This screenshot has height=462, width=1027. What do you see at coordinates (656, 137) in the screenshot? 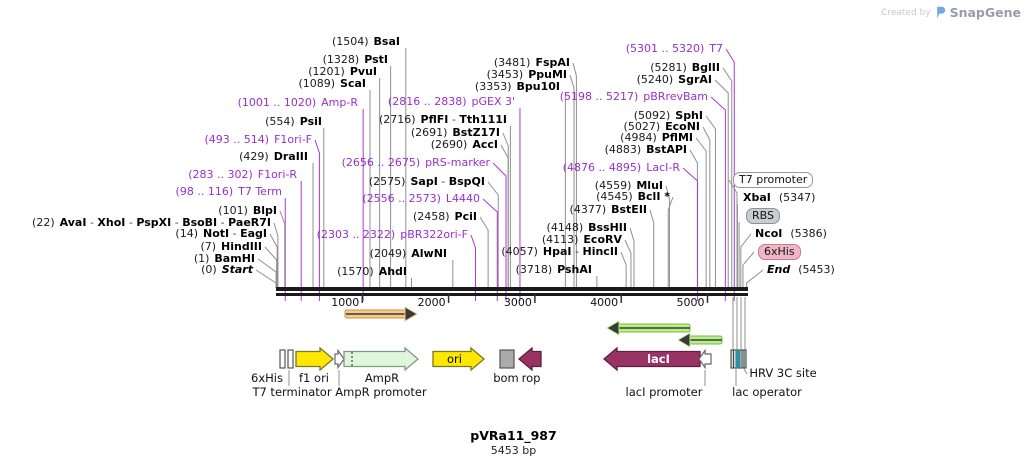
I see `site-label-pflmi: (4984) PflMI` at bounding box center [656, 137].